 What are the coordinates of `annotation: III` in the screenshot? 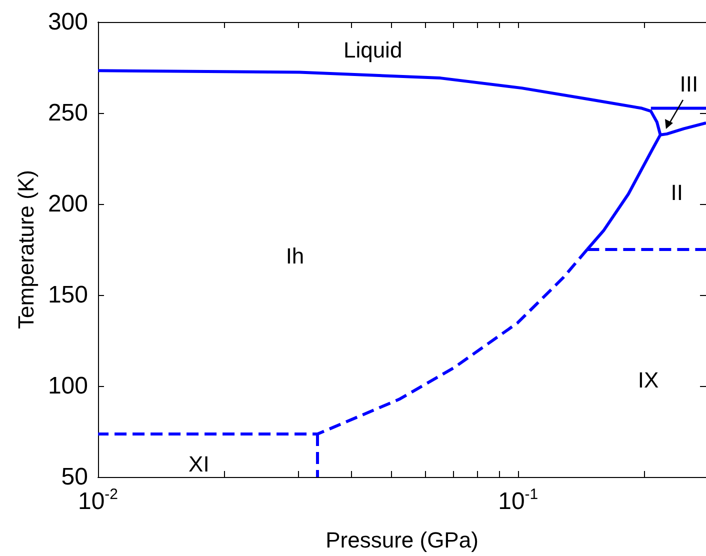 It's located at (689, 83).